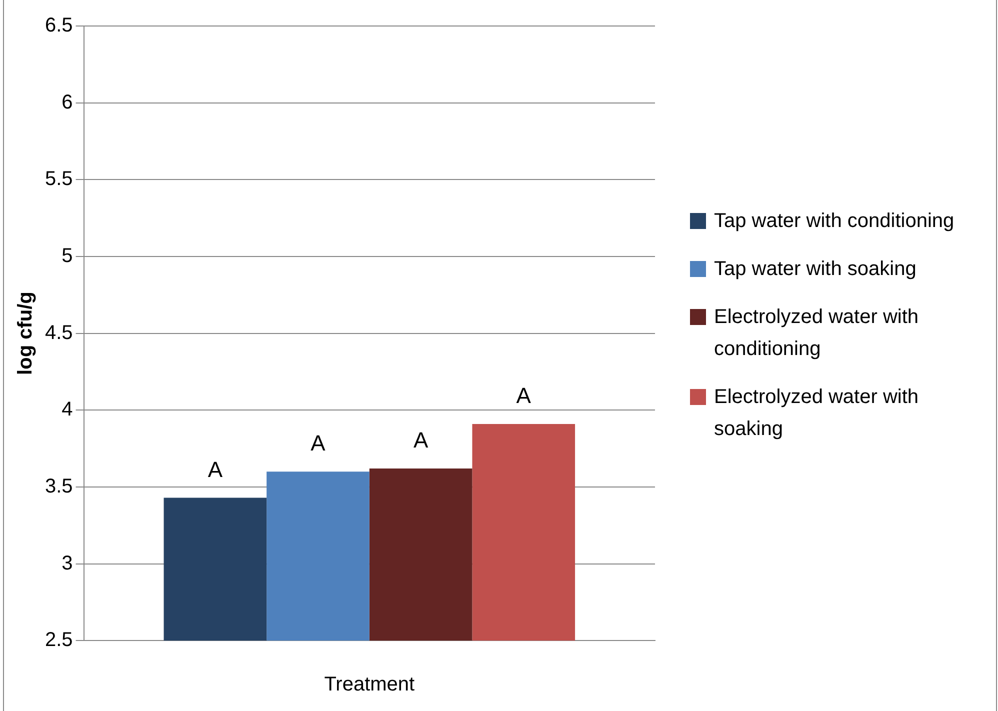  I want to click on y-tick-label: 5, so click(67, 255).